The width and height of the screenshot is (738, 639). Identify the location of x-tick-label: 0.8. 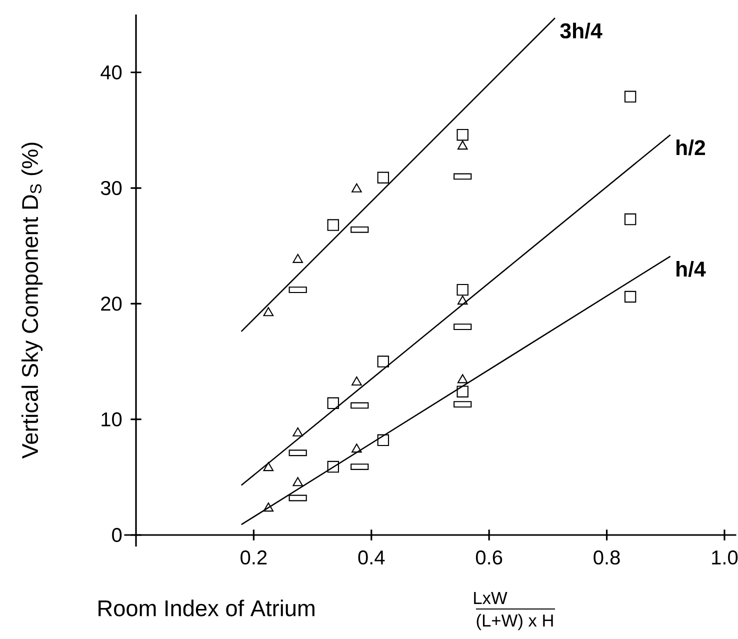
(607, 557).